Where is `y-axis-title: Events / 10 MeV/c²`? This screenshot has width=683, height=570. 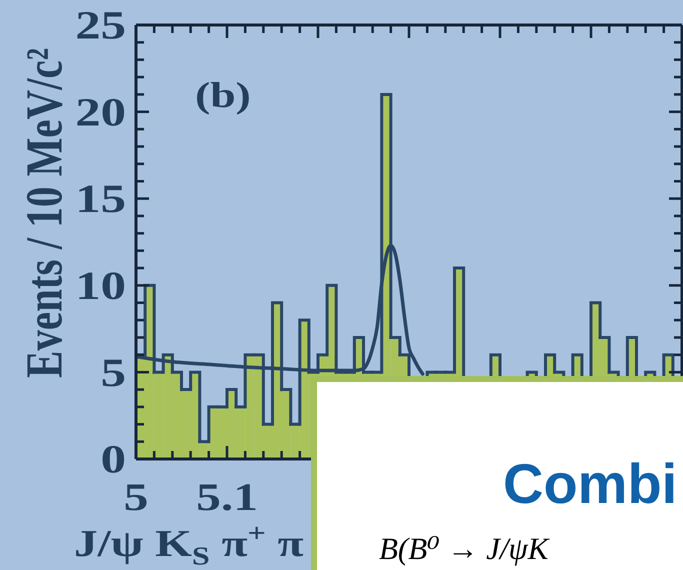 y-axis-title: Events / 10 MeV/c² is located at coordinates (45, 213).